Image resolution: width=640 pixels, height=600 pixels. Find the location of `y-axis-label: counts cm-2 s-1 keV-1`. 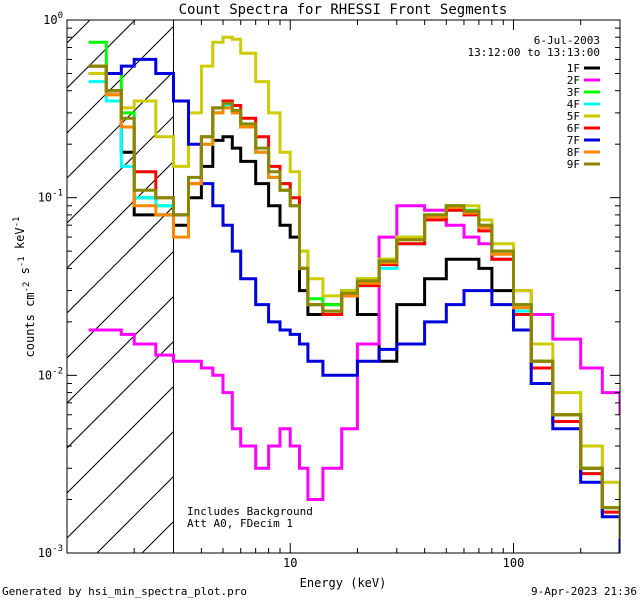

y-axis-label: counts cm-2 s-1 keV-1 is located at coordinates (24, 287).